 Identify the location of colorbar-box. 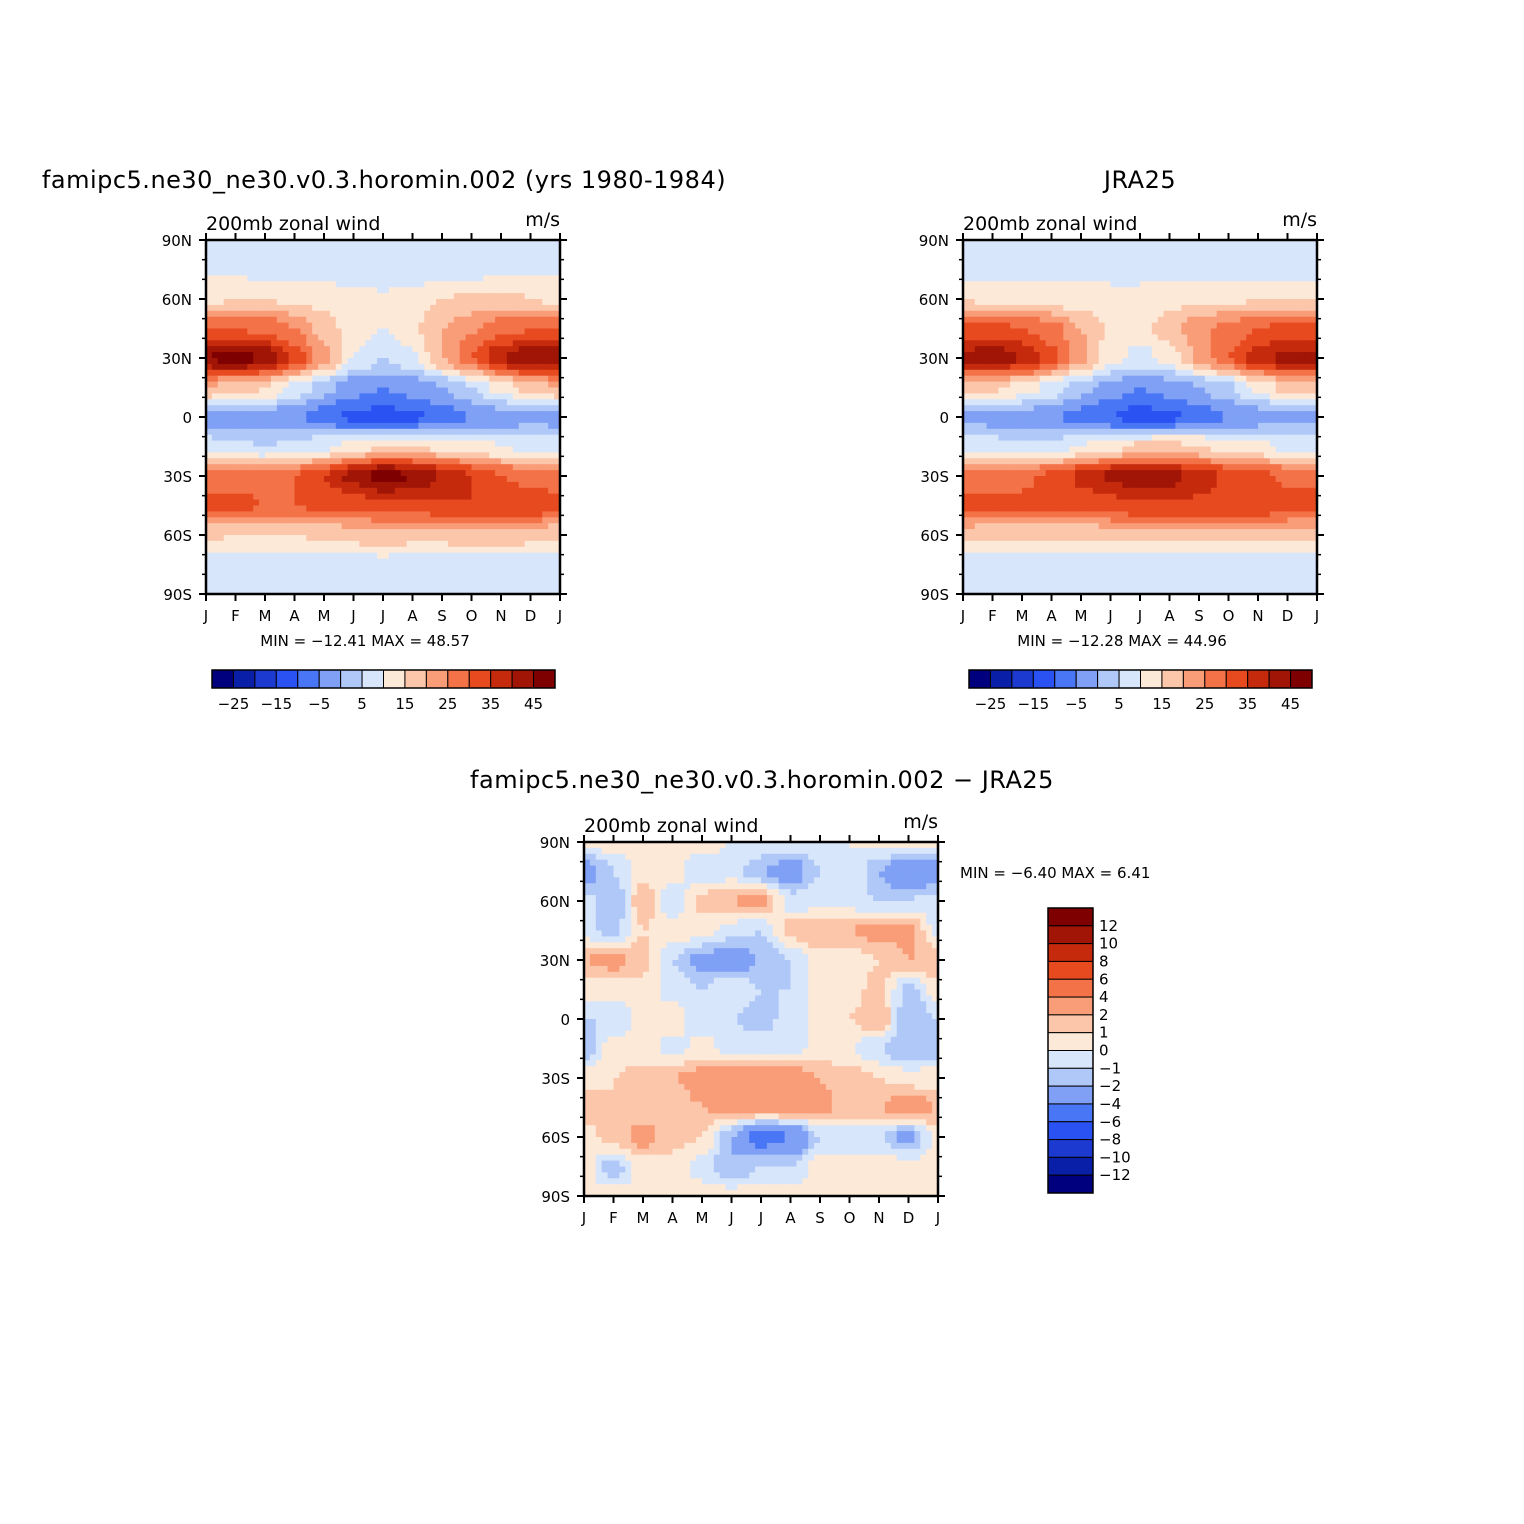
(287, 679).